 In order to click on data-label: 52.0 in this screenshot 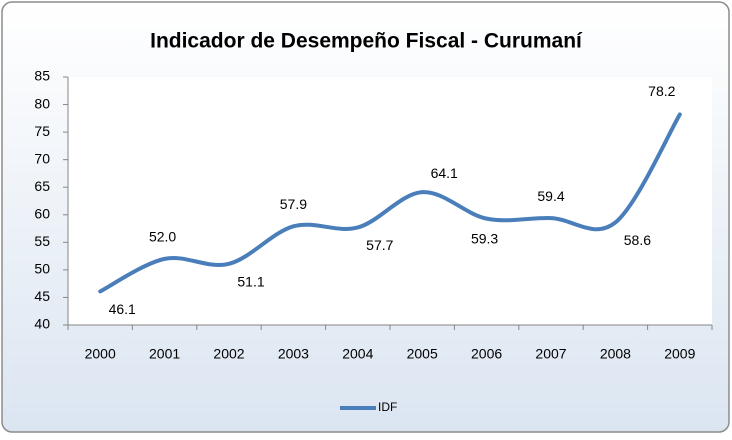, I will do `click(162, 237)`.